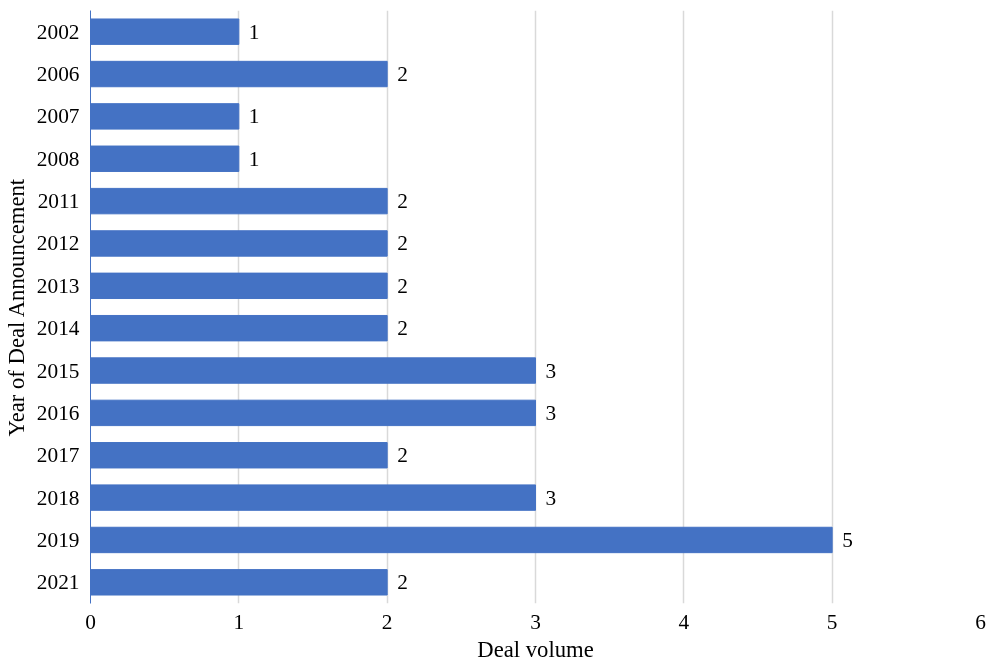 Image resolution: width=1008 pixels, height=668 pixels. Describe the element at coordinates (58, 497) in the screenshot. I see `y-tick-label: 2018` at that location.